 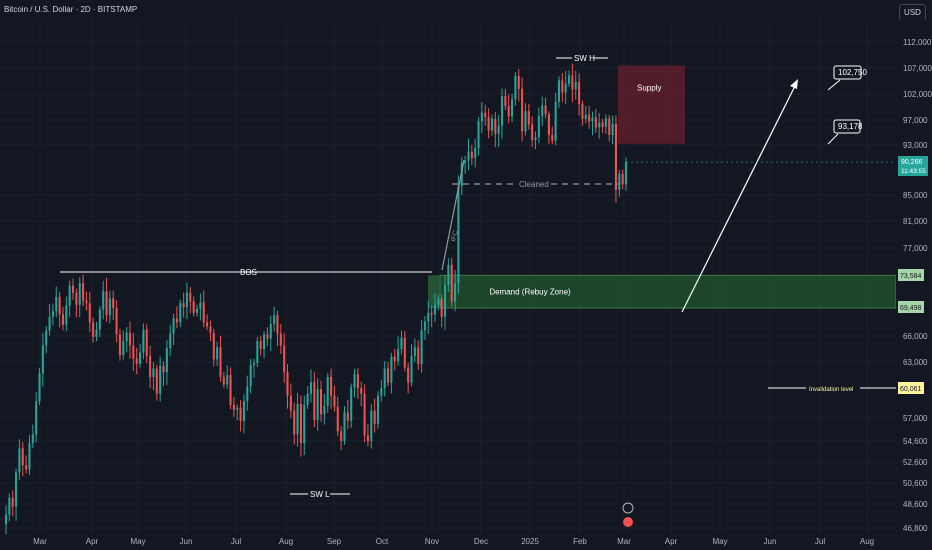 I want to click on current-price-badge, so click(x=913, y=166).